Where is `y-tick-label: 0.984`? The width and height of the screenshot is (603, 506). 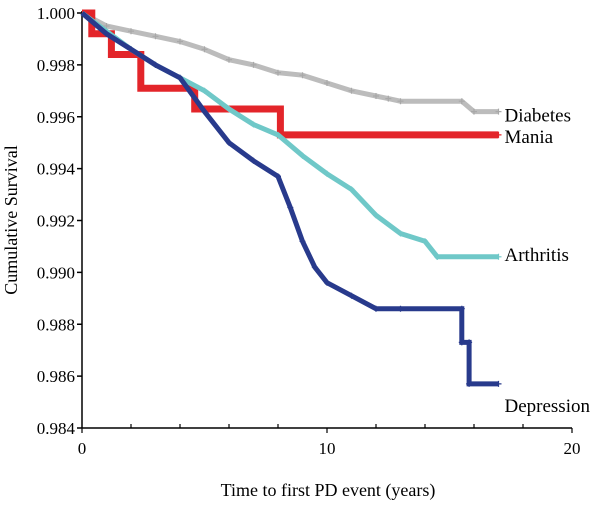
y-tick-label: 0.984 is located at coordinates (56, 428).